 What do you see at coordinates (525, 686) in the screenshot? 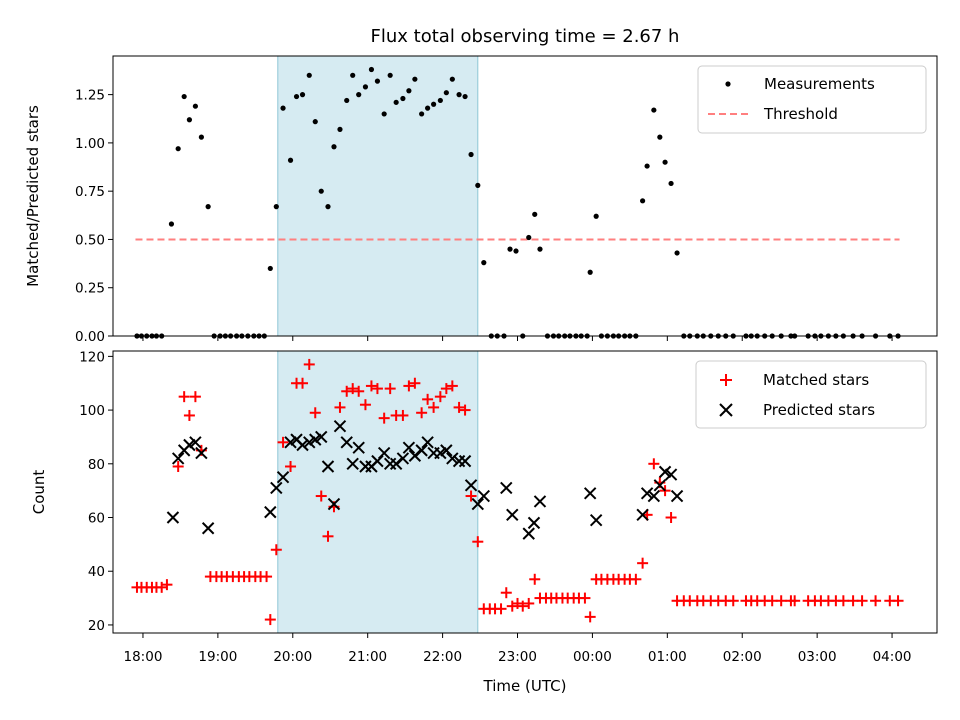
I see `x-axis-label: Time (UTC)` at bounding box center [525, 686].